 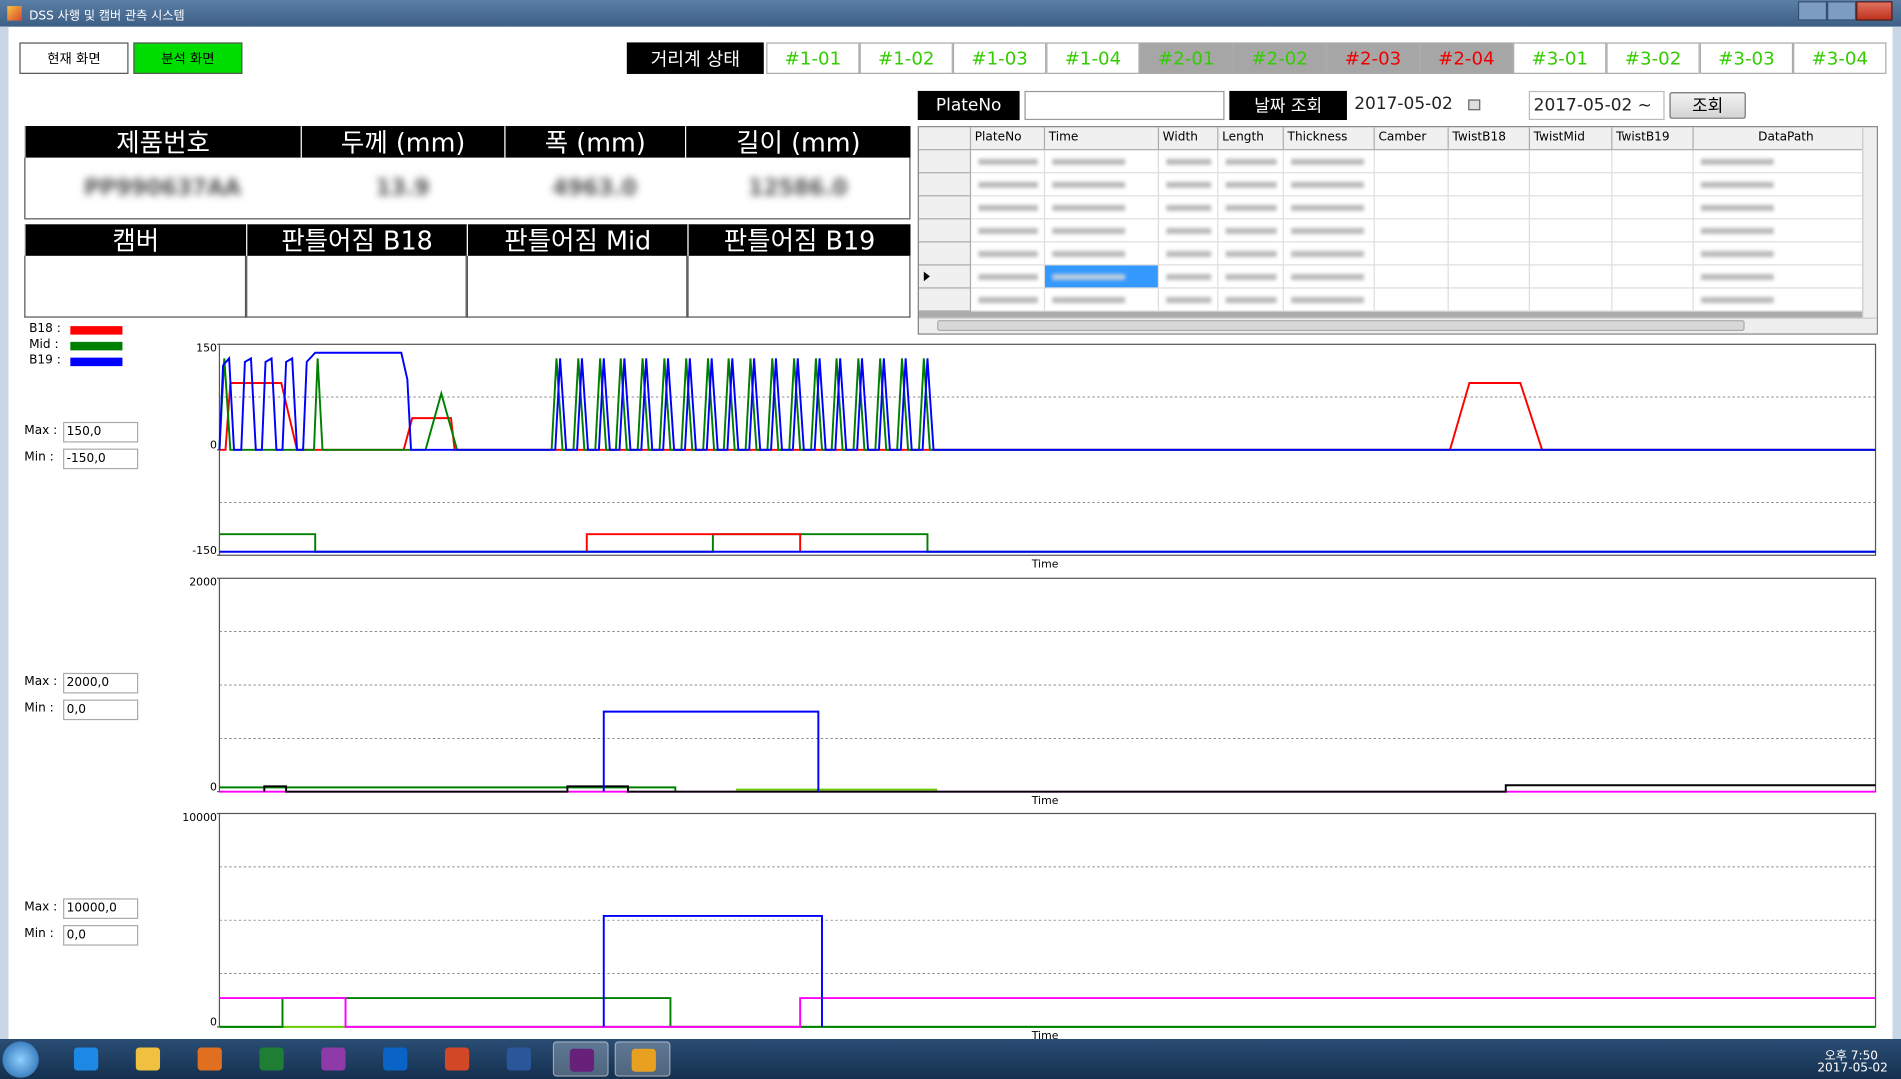 I want to click on plate-input, so click(x=1124, y=105).